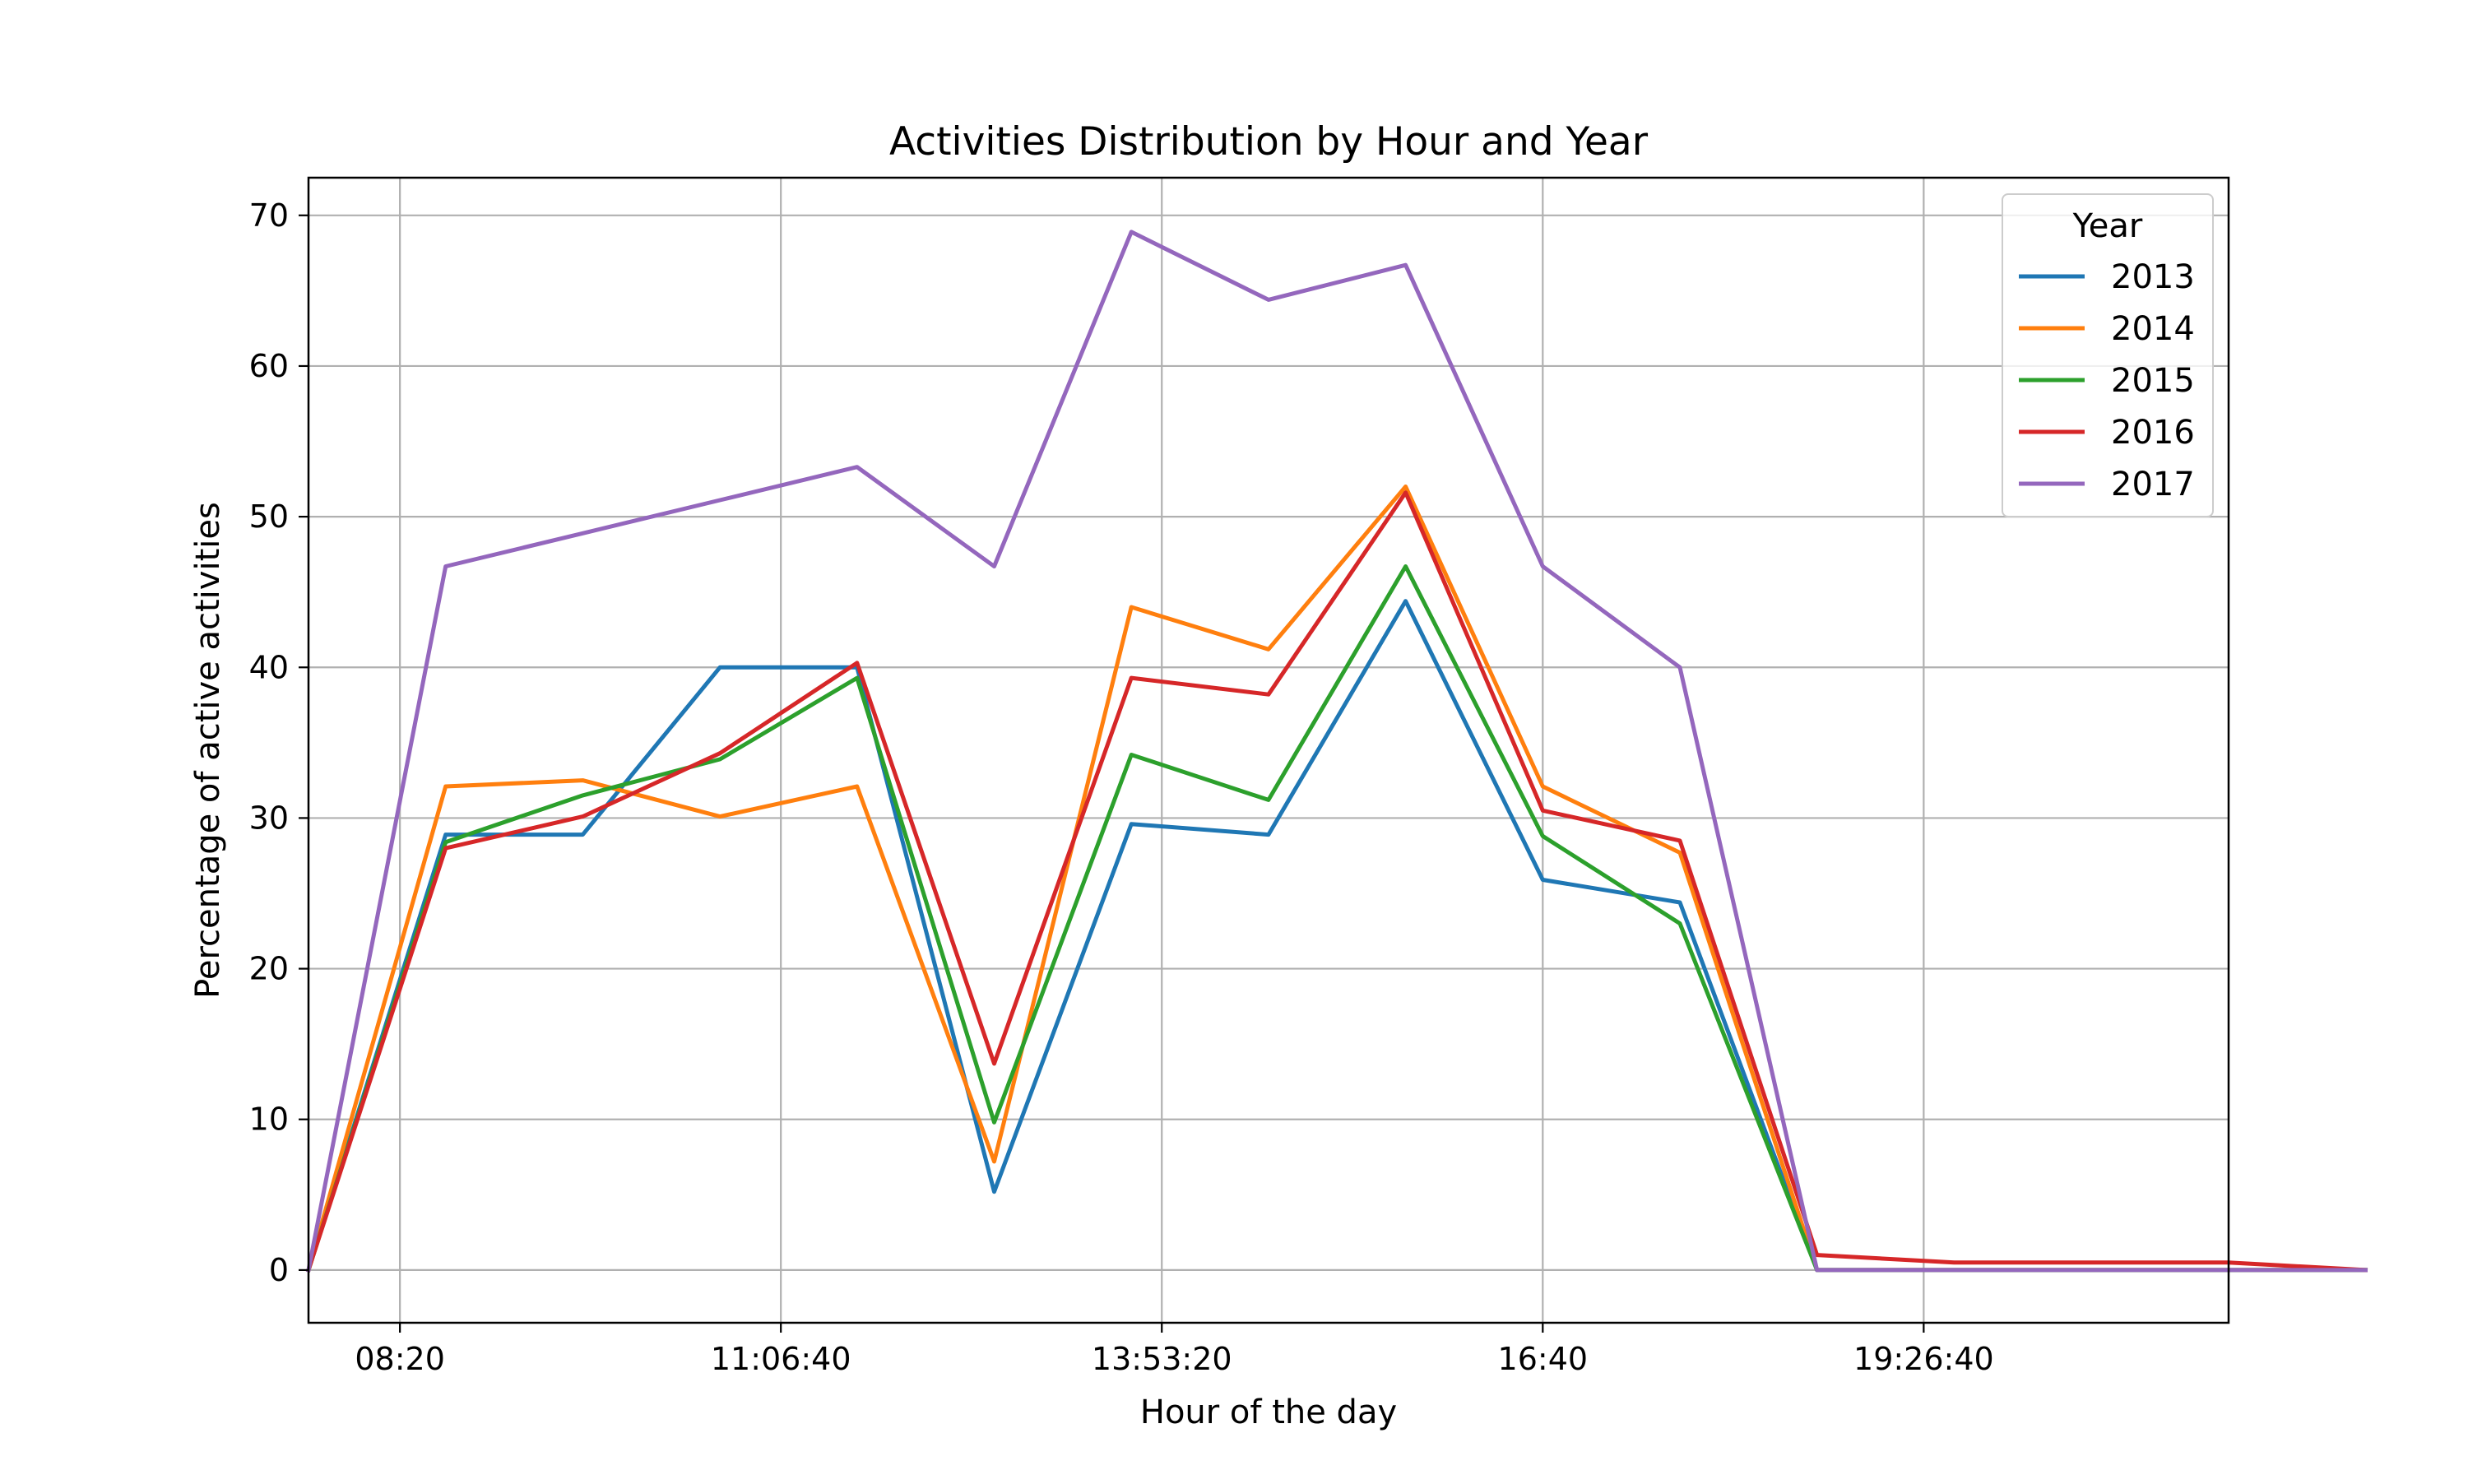 The height and width of the screenshot is (1484, 2468). What do you see at coordinates (269, 1119) in the screenshot?
I see `y-tick-label: 10` at bounding box center [269, 1119].